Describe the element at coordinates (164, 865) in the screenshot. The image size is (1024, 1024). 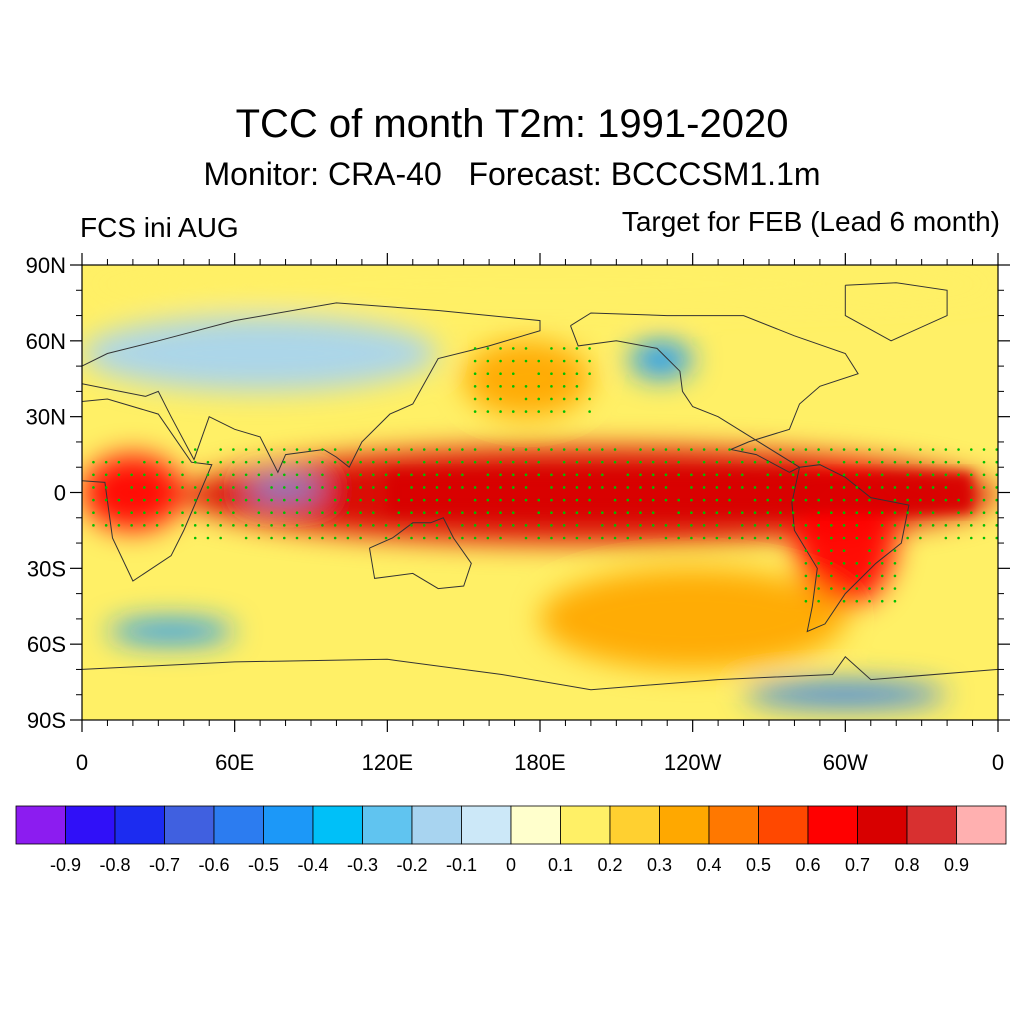
I see `colorbar-label: -0.7` at that location.